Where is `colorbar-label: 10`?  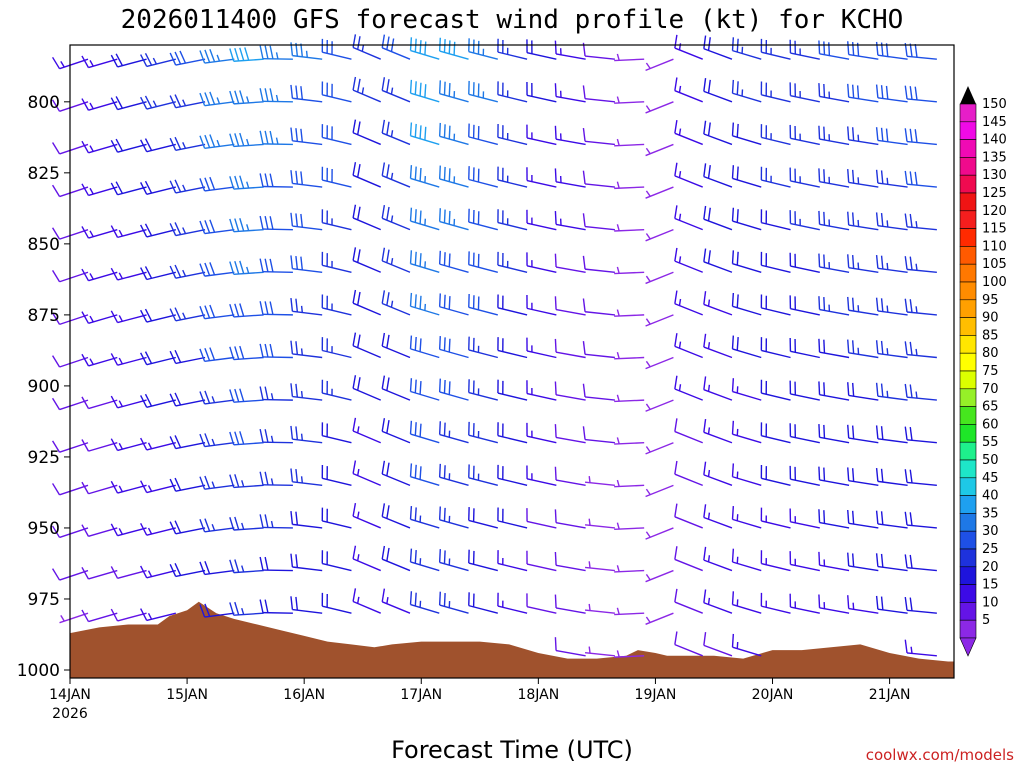
colorbar-label: 10 is located at coordinates (990, 602).